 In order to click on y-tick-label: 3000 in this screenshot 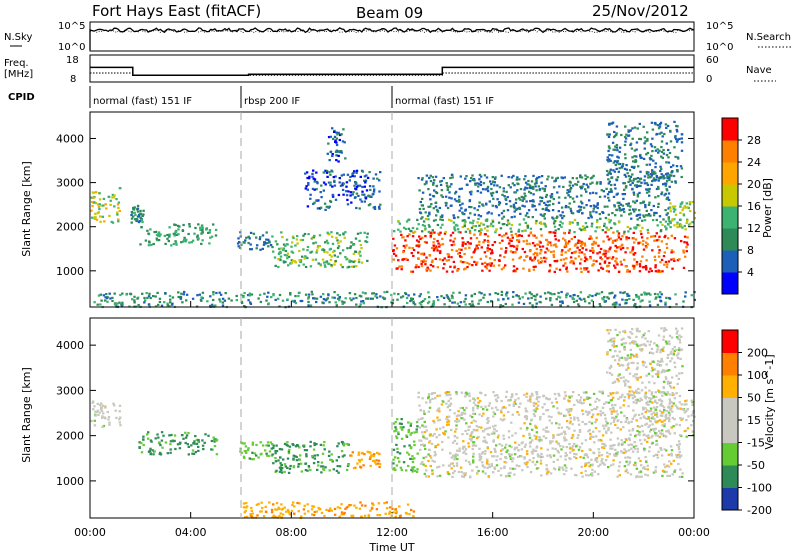, I will do `click(70, 183)`.